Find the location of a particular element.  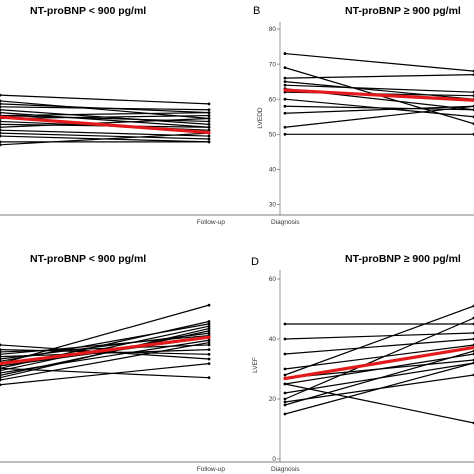

y-tick-label: 30 is located at coordinates (273, 205).